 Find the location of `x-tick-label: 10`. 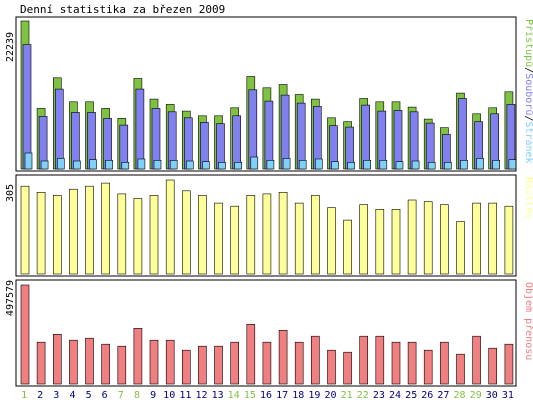

x-tick-label: 10 is located at coordinates (169, 395).